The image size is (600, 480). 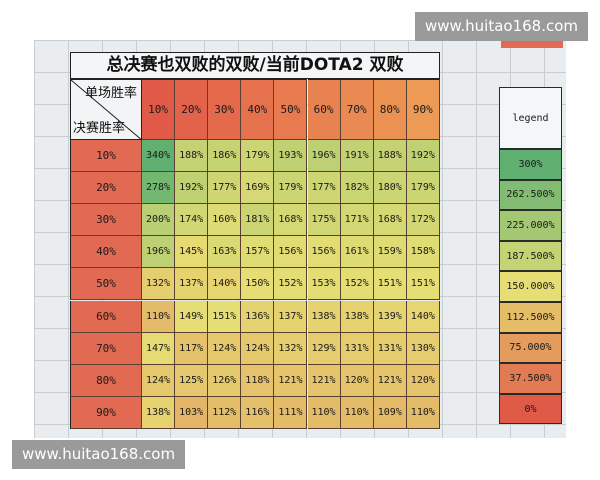 I want to click on row-header: 30%, so click(x=106, y=220).